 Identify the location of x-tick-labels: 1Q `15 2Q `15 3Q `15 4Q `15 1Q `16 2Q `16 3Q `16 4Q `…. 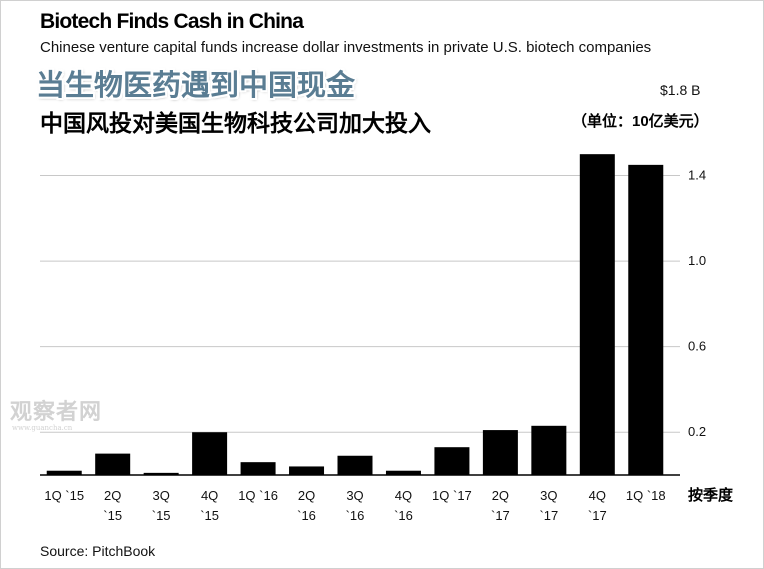
(354, 505).